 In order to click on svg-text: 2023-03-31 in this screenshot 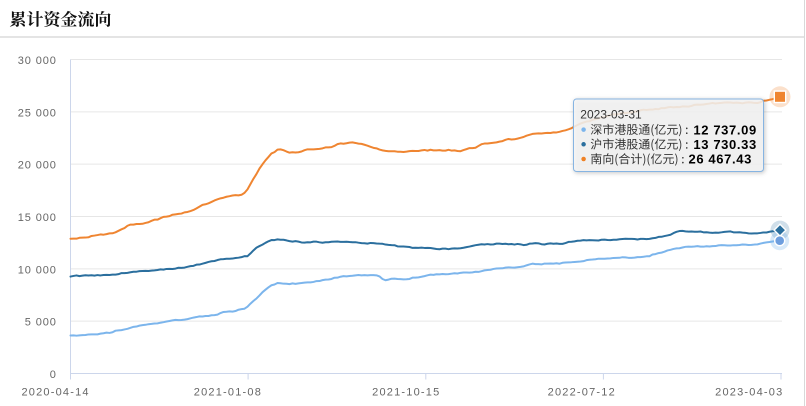, I will do `click(611, 115)`.